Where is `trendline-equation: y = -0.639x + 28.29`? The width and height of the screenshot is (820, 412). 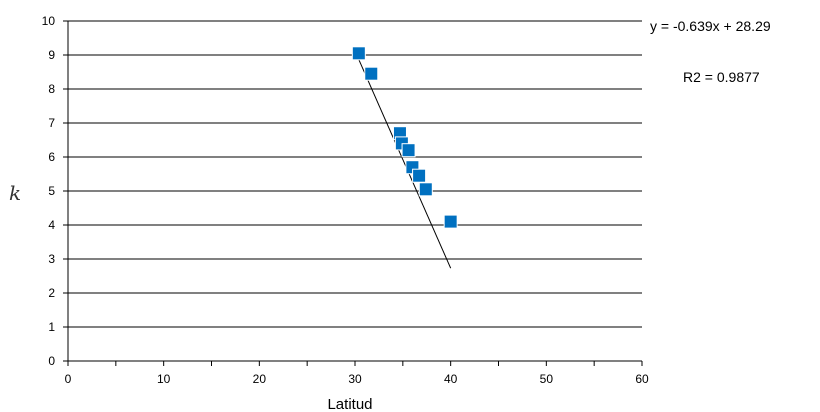
trendline-equation: y = -0.639x + 28.29 is located at coordinates (710, 26).